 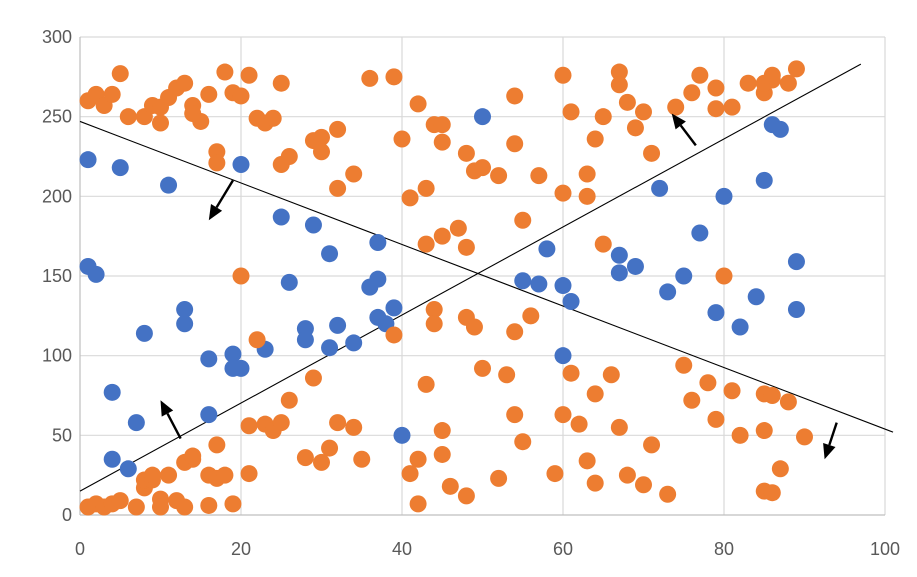 I want to click on y-tick-label-200: 200, so click(x=57, y=196).